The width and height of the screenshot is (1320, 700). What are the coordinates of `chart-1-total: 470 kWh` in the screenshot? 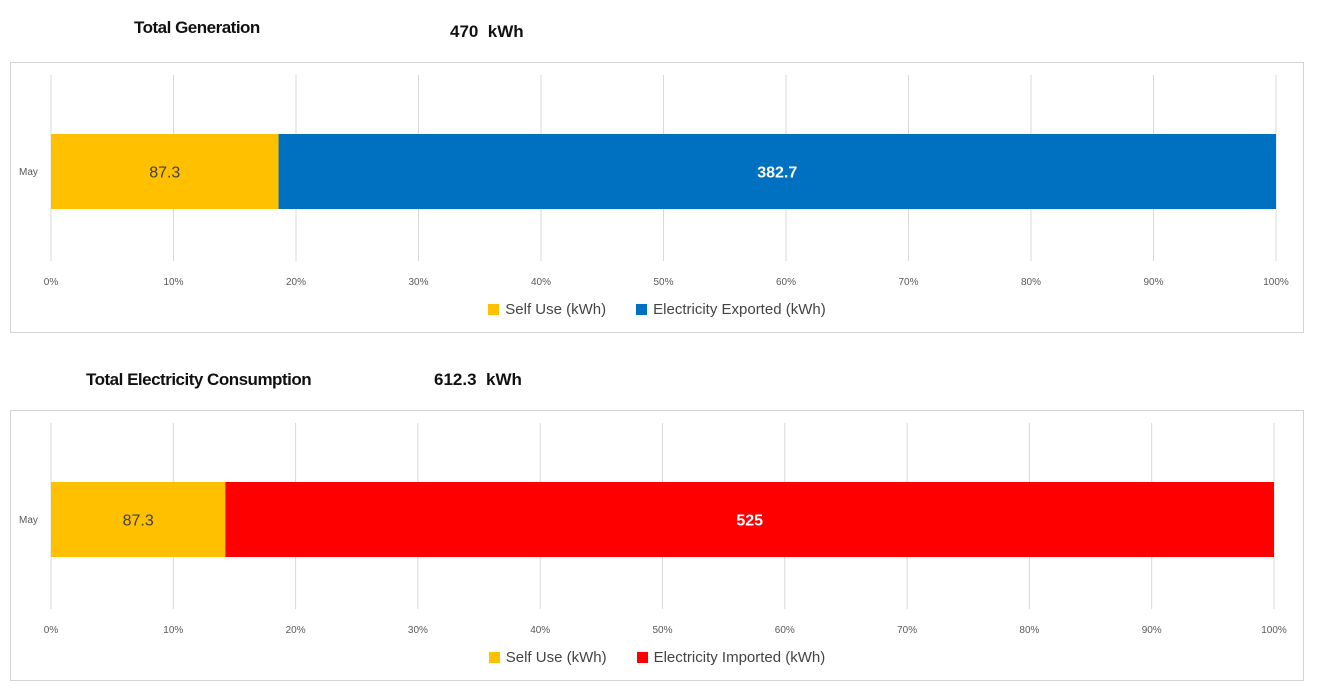 It's located at (487, 31).